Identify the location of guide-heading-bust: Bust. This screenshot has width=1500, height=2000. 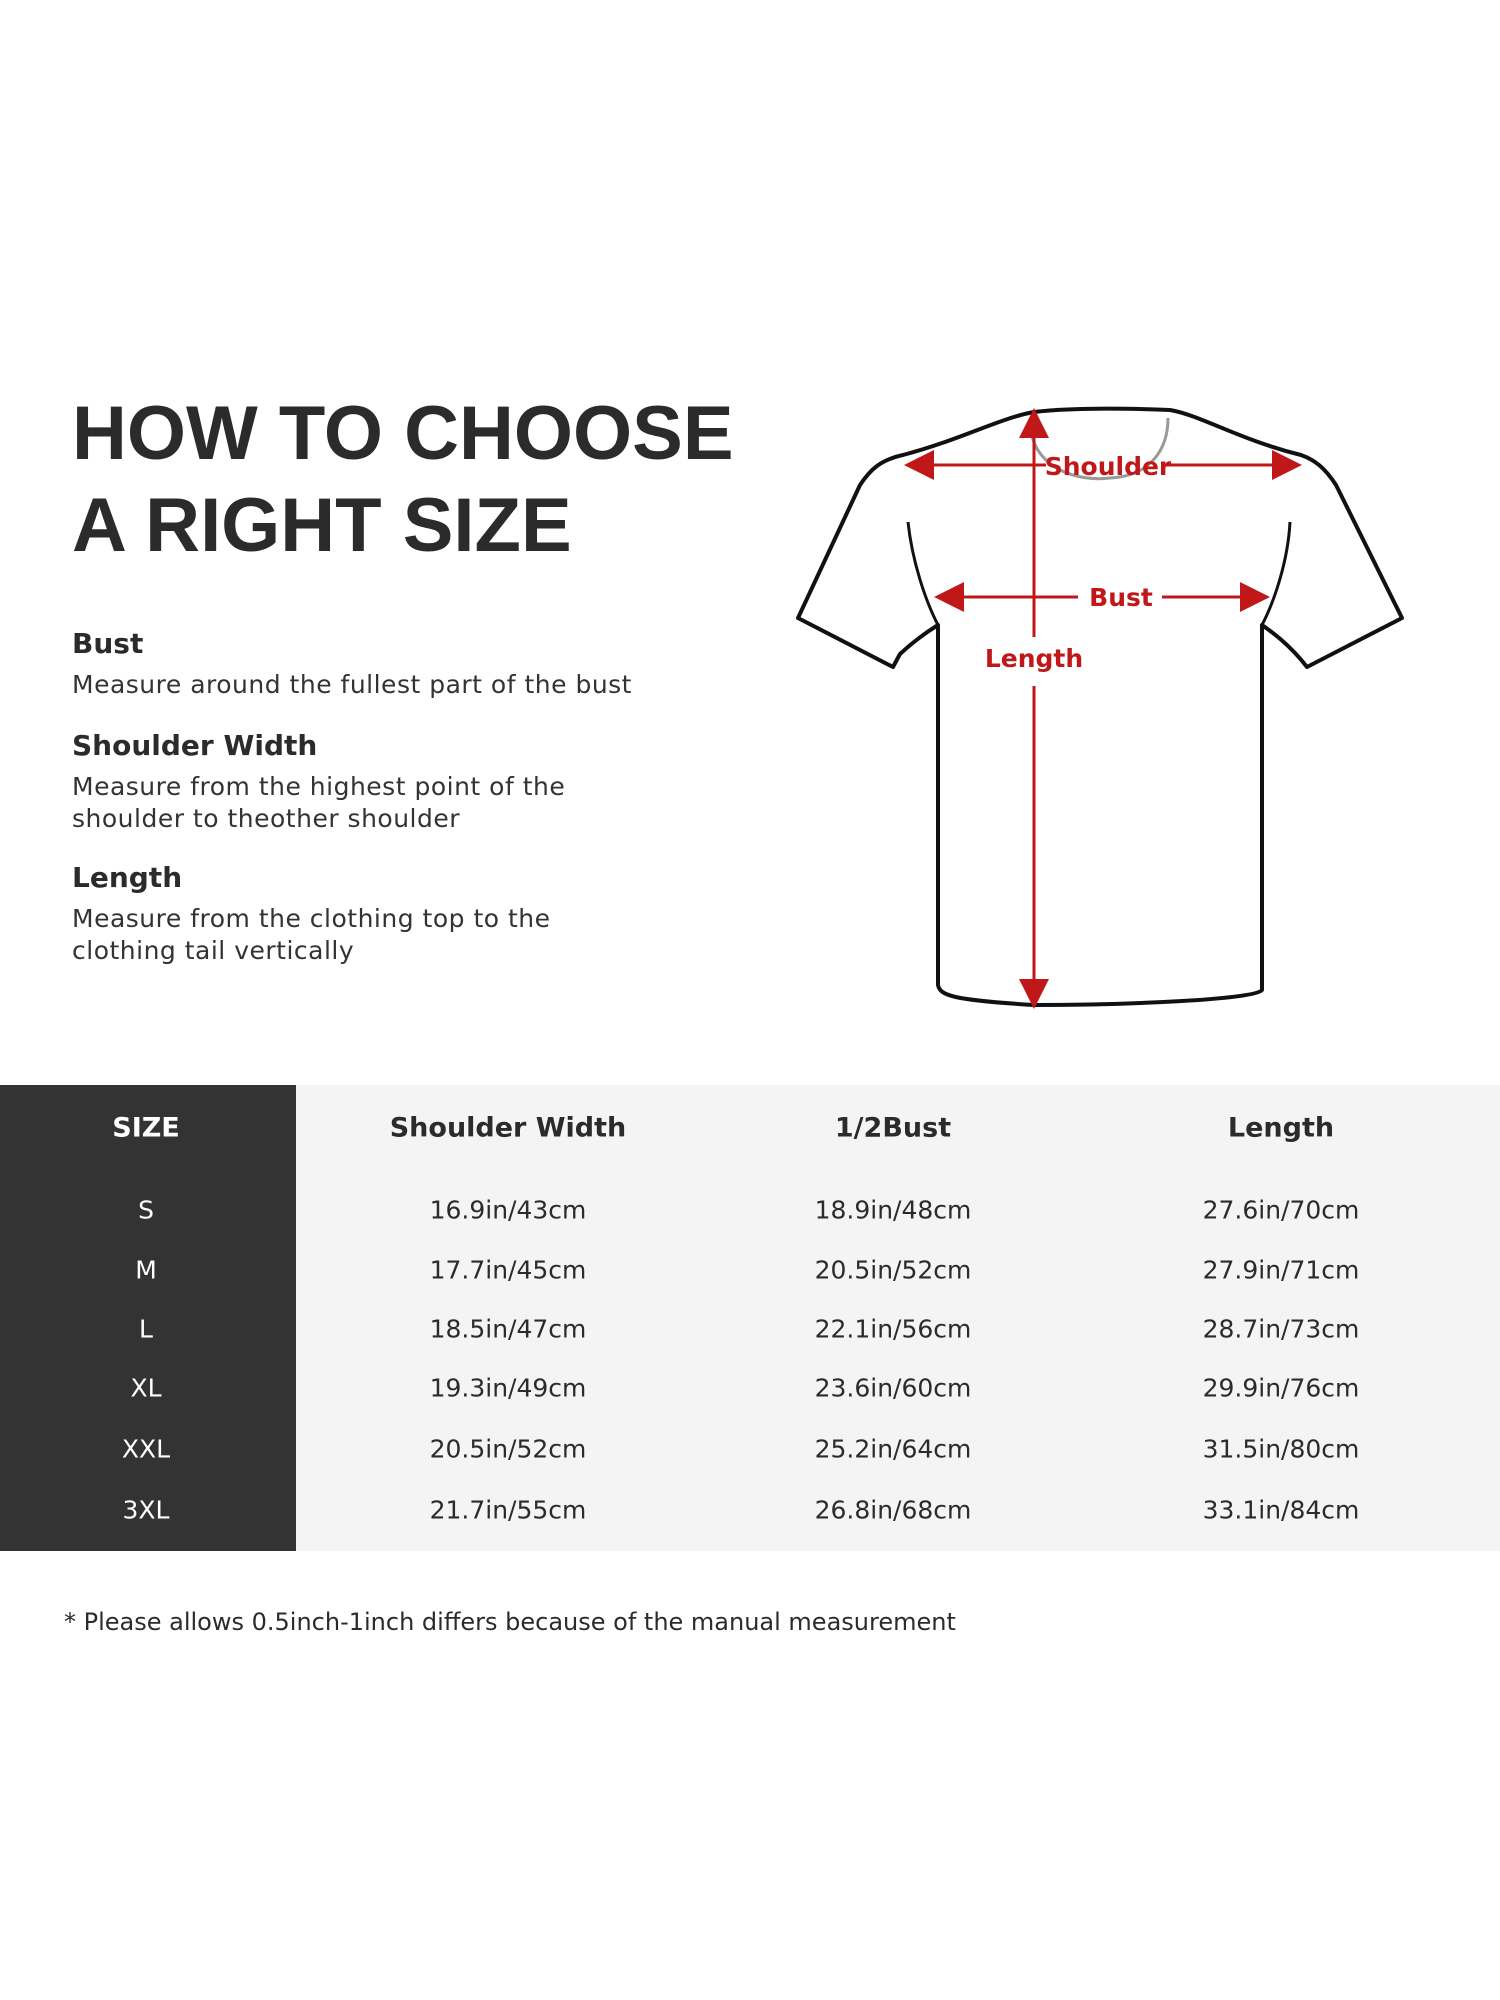
(108, 643).